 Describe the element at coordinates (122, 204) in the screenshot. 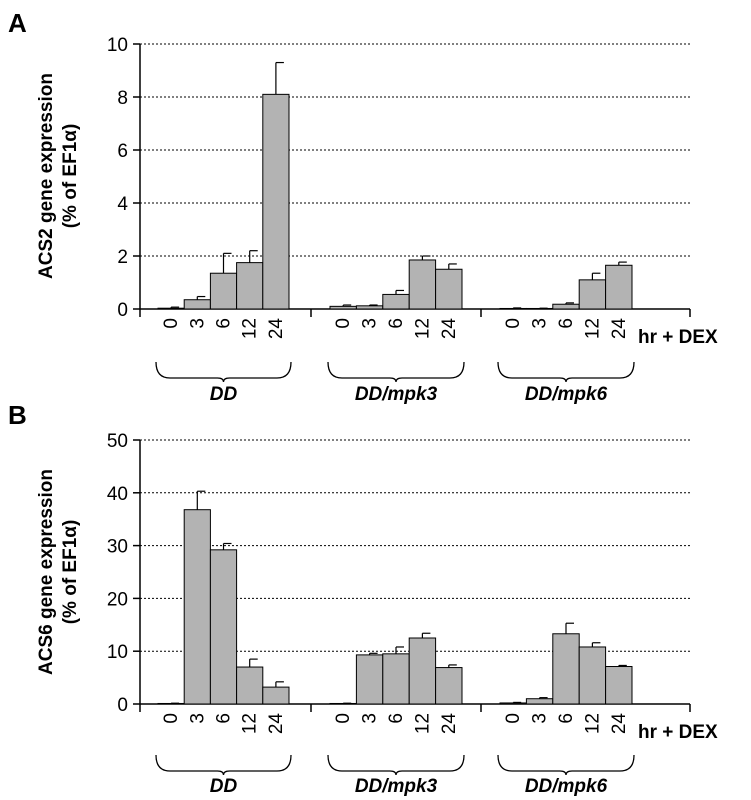

I see `y-tick-label: 4` at that location.